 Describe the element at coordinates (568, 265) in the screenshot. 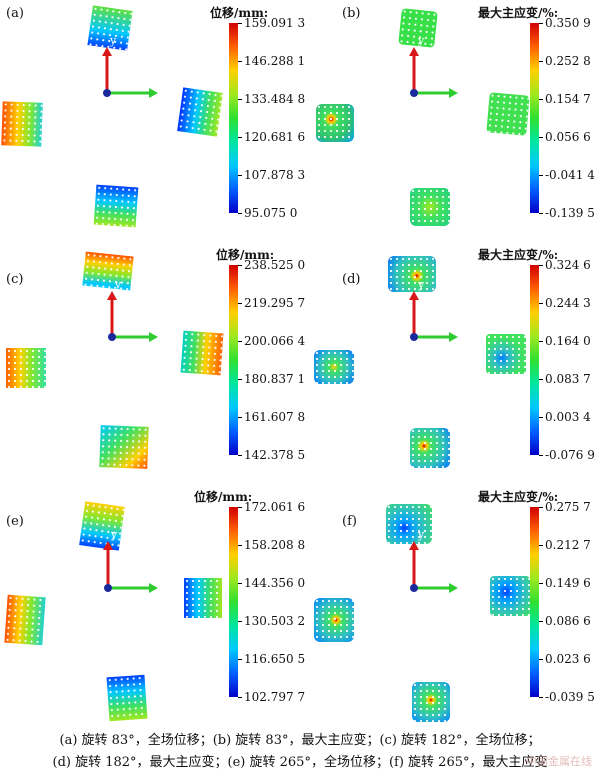

I see `colorbar-tick-label: 0.324 6` at that location.